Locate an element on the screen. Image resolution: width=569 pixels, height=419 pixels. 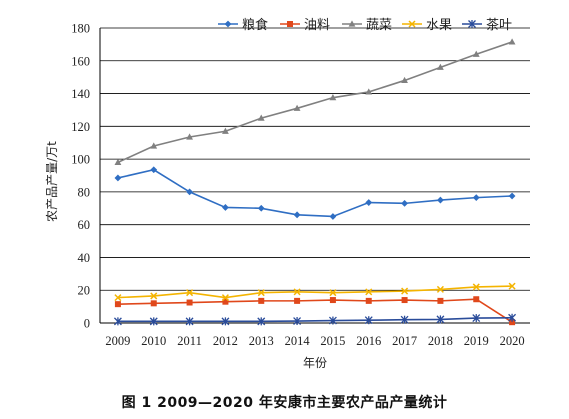
legend-item: 粮食 is located at coordinates (243, 25).